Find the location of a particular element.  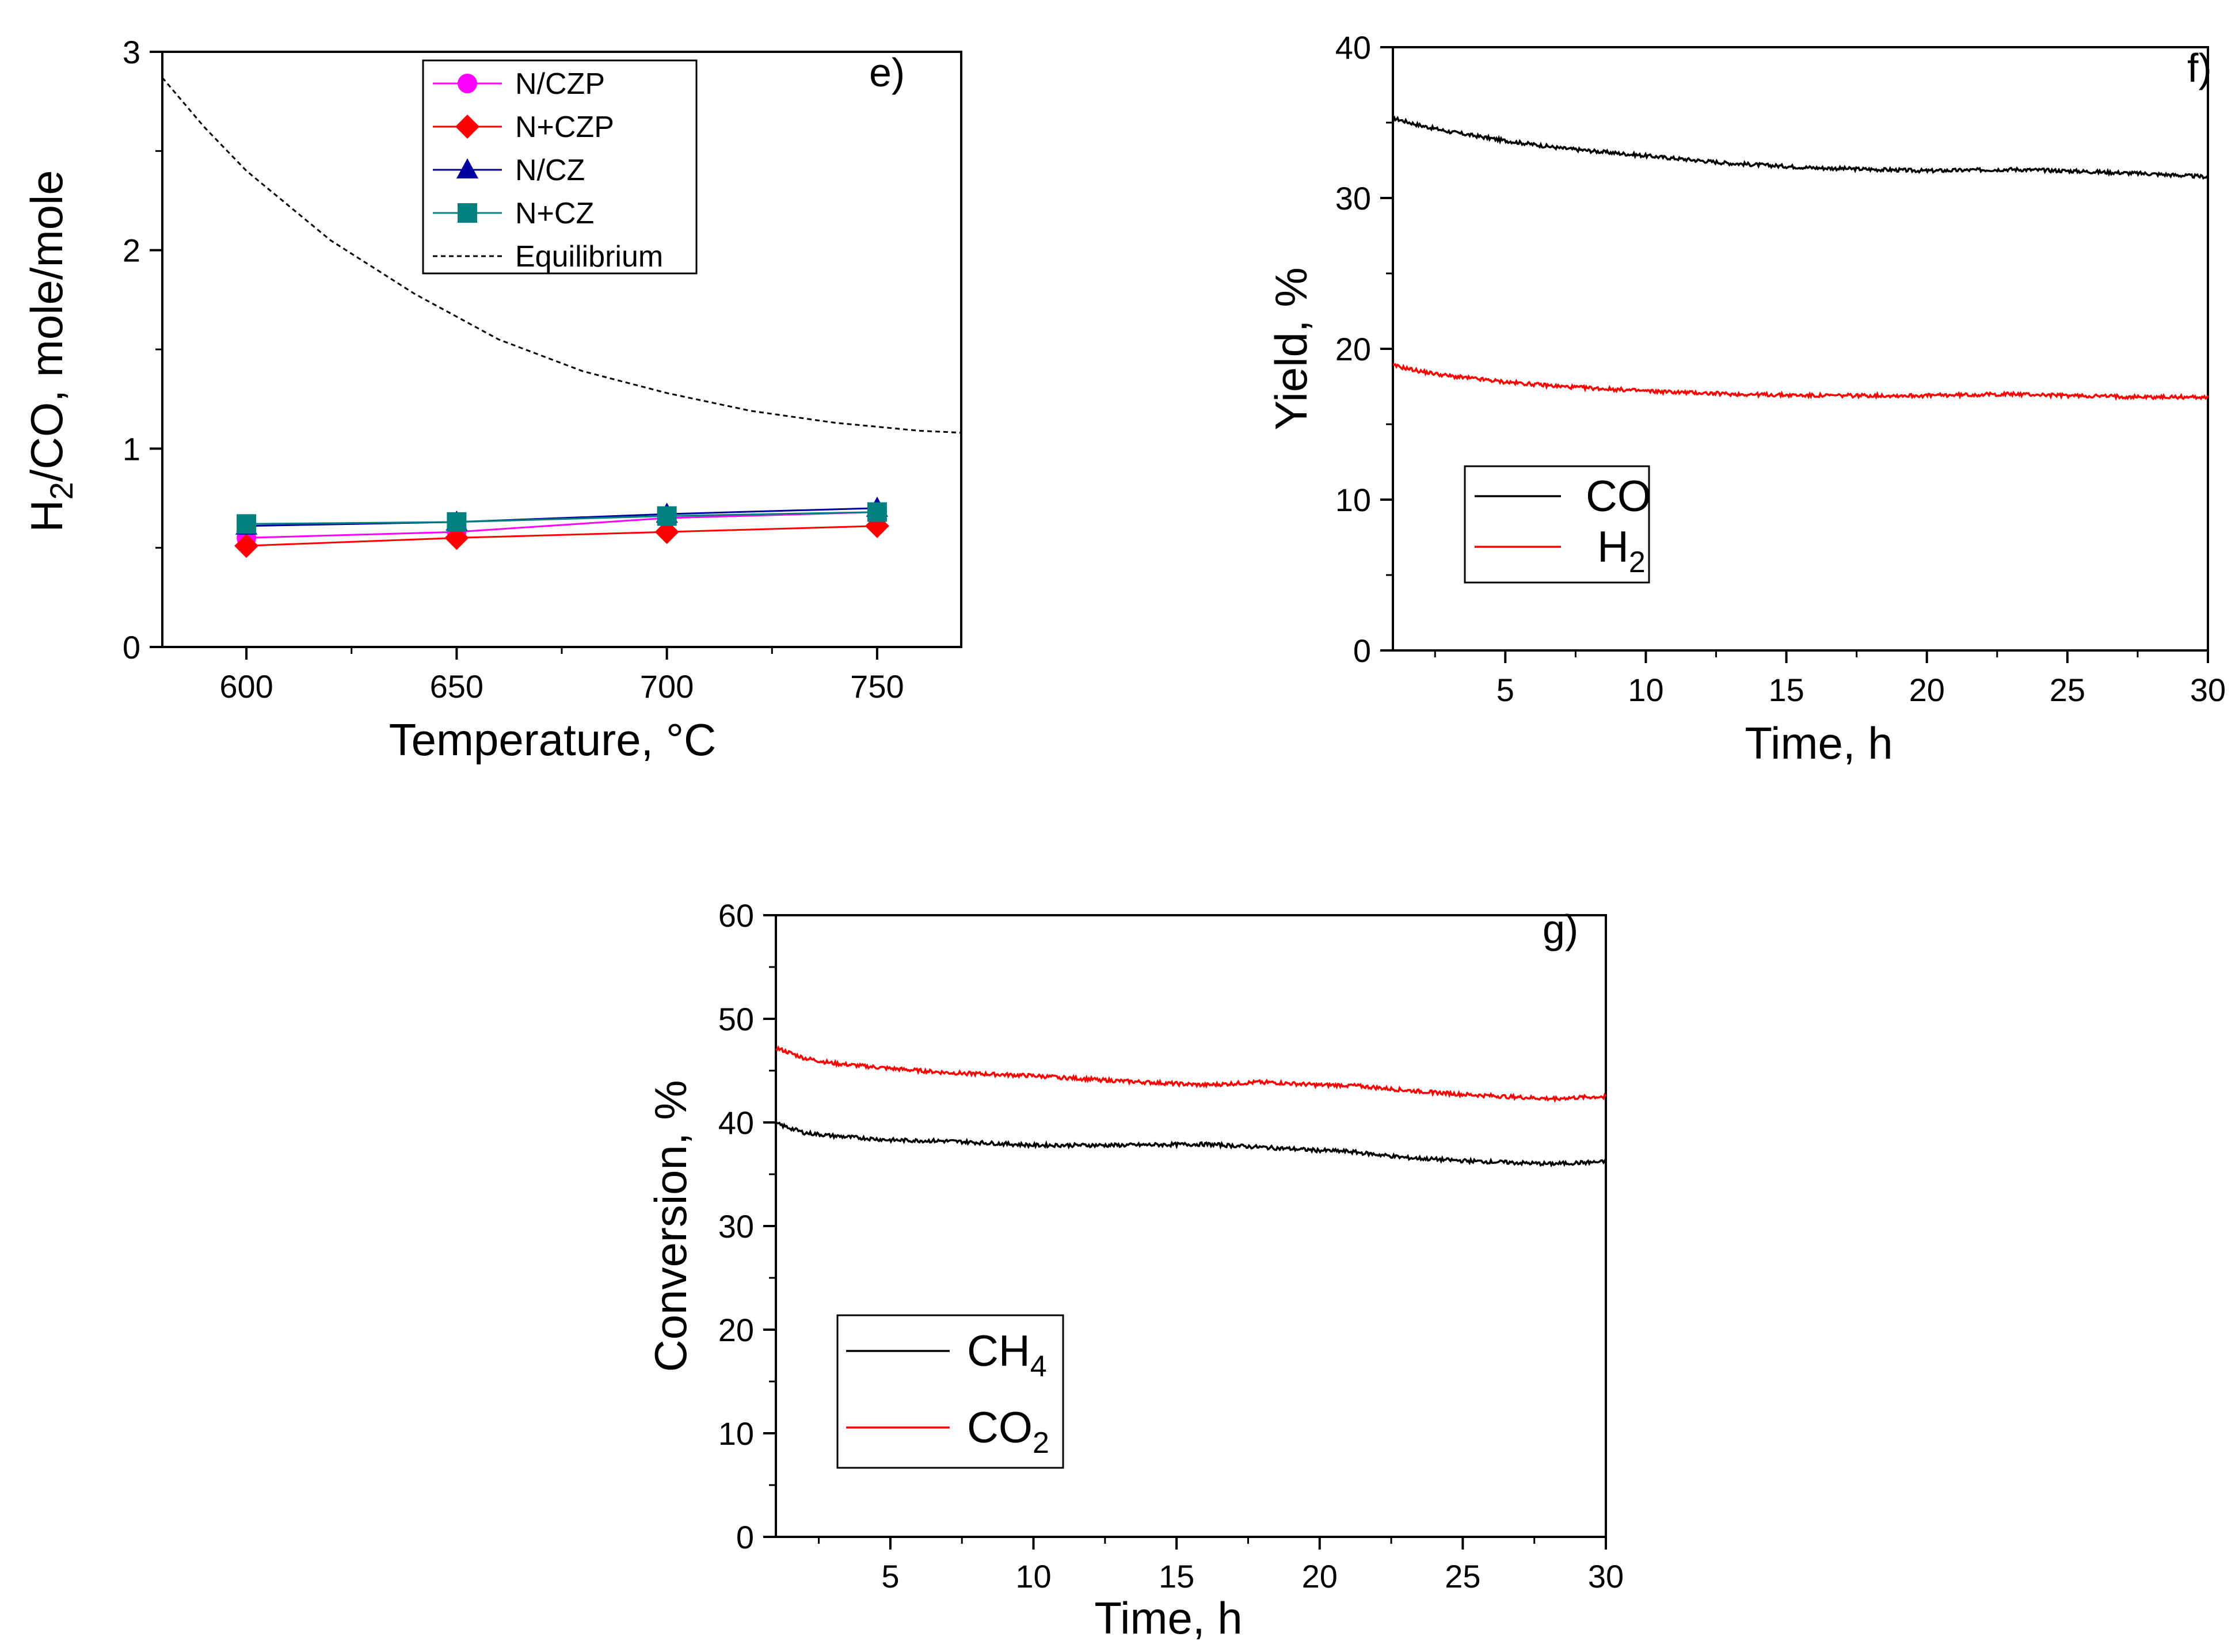

panel-f-y-axis-title: Yield, % is located at coordinates (1291, 348).